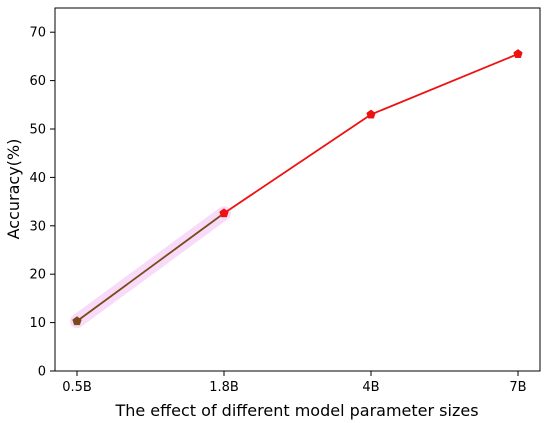 The width and height of the screenshot is (550, 423). Describe the element at coordinates (37, 226) in the screenshot. I see `y-tick-label: 30` at that location.